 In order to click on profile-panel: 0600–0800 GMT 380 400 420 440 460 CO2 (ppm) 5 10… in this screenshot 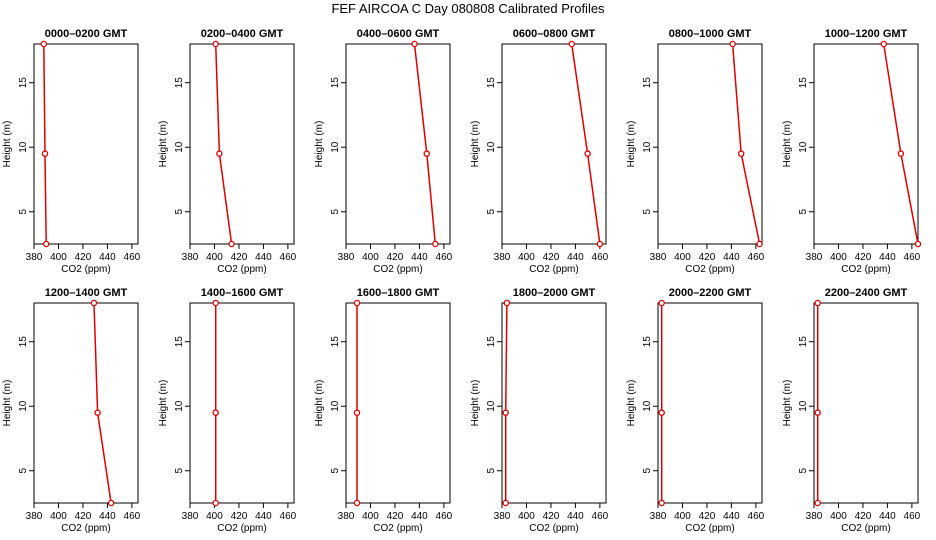, I will do `click(539, 151)`.